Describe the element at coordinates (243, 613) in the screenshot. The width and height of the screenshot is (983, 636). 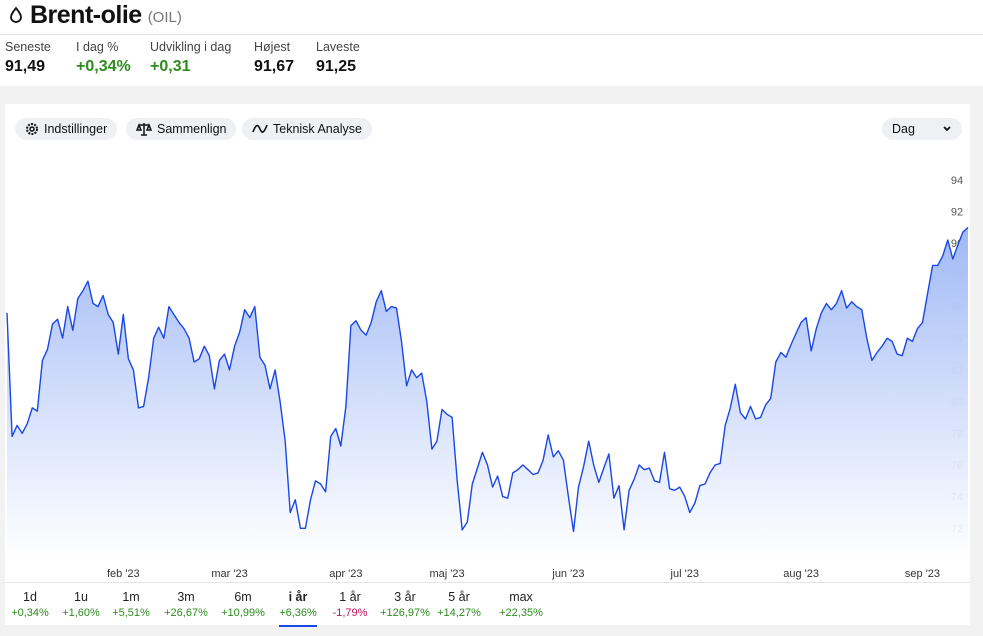
I see `period-change: +10,99%` at that location.